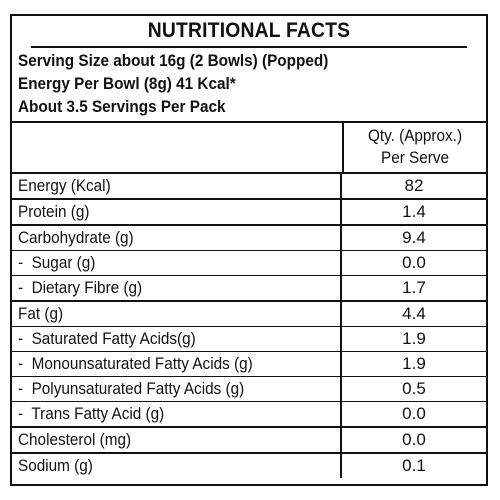  I want to click on table-row: - Sugar (g) 0.0, so click(249, 263).